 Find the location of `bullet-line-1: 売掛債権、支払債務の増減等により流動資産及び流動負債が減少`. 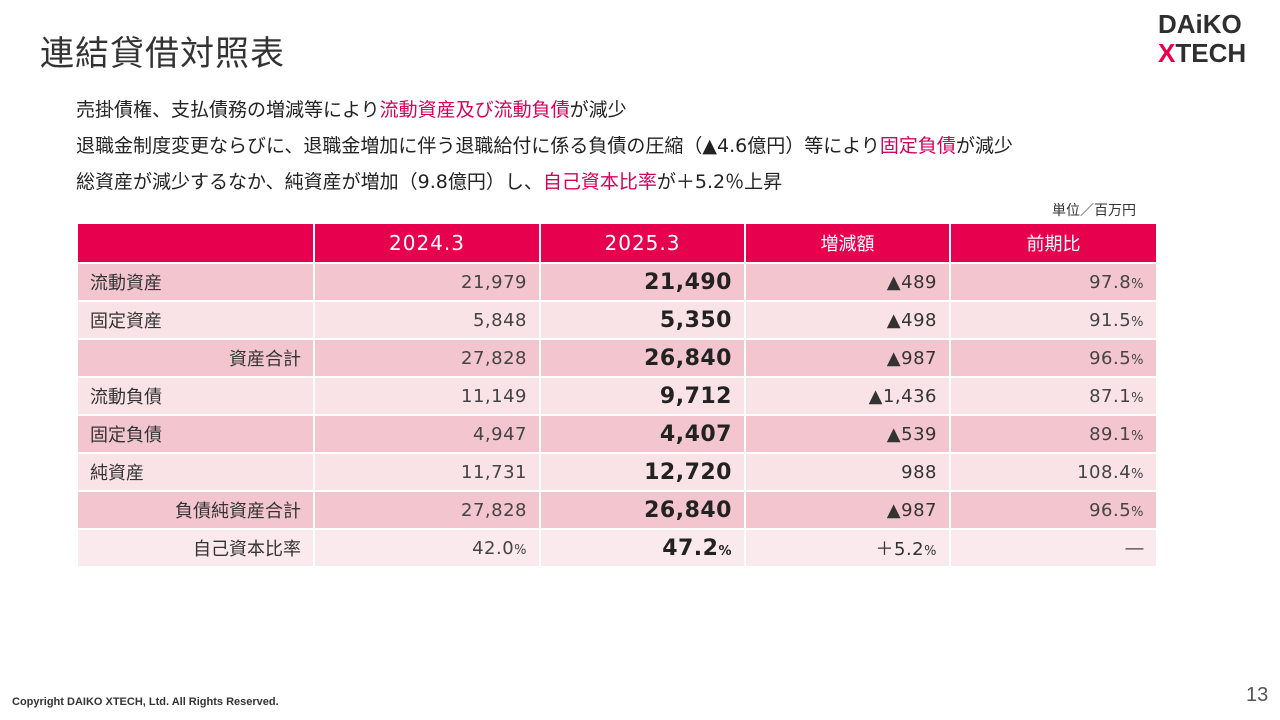

bullet-line-1: 売掛債権、支払債務の増減等により流動資産及び流動負債が減少 is located at coordinates (544, 114).